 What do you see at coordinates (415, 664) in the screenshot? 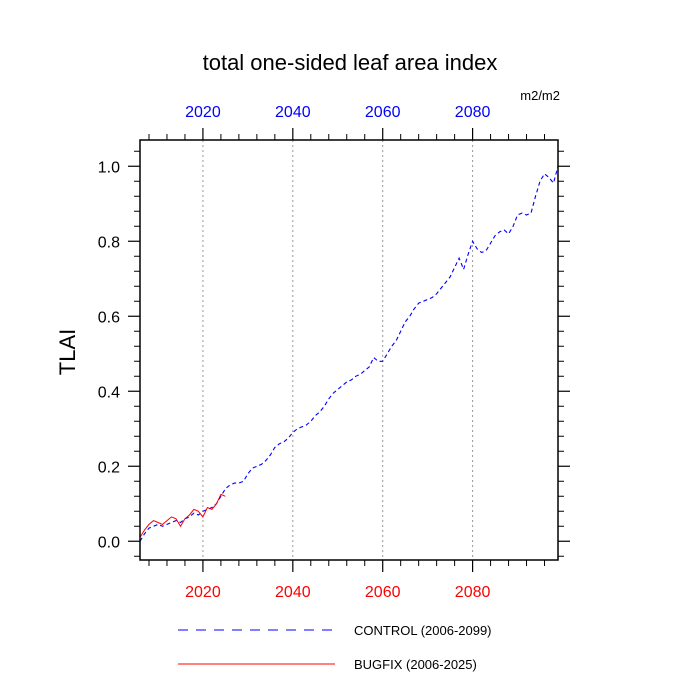
I see `legend-bugfix-label: BUGFIX (2006-2025)` at bounding box center [415, 664].